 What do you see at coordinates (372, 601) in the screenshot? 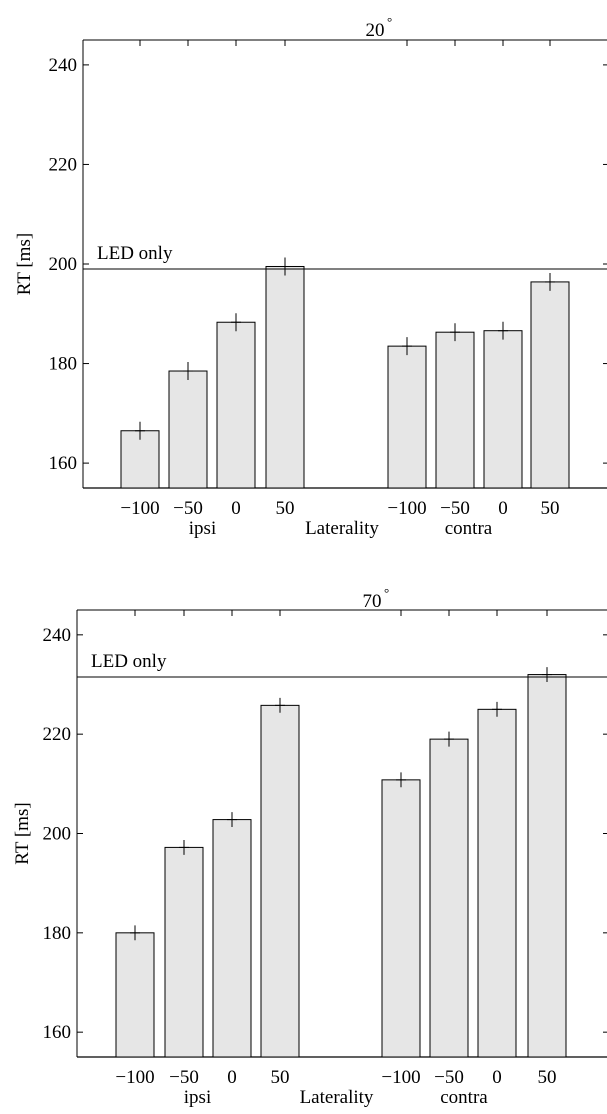
I see `chart-title: 70` at bounding box center [372, 601].